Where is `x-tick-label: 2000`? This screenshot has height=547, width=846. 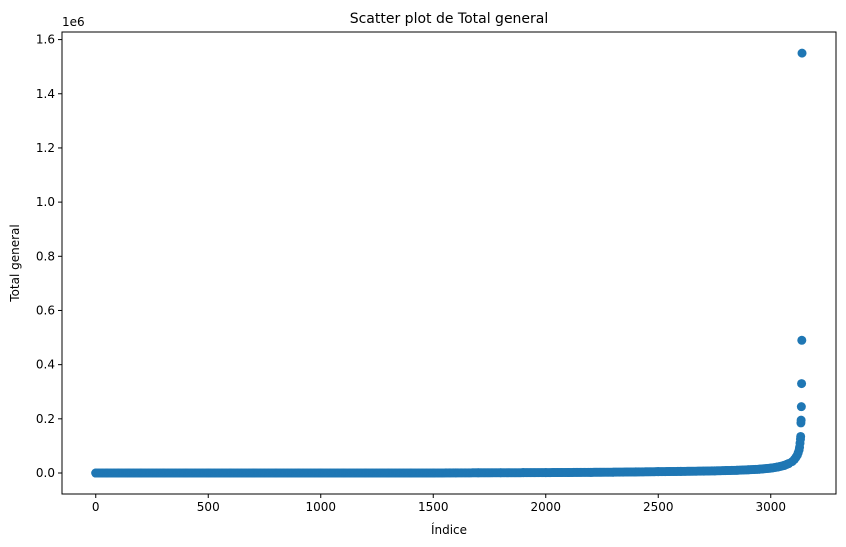
x-tick-label: 2000 is located at coordinates (545, 507).